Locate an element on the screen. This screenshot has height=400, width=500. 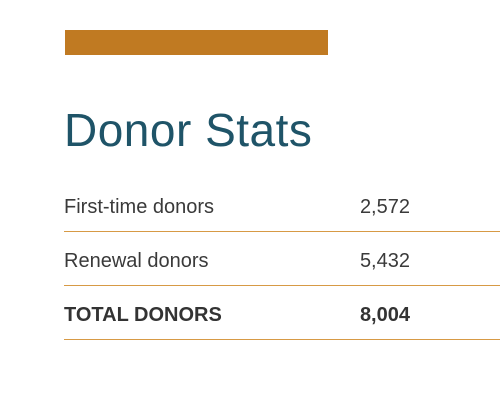
stat-value: 5,432 is located at coordinates (384, 261).